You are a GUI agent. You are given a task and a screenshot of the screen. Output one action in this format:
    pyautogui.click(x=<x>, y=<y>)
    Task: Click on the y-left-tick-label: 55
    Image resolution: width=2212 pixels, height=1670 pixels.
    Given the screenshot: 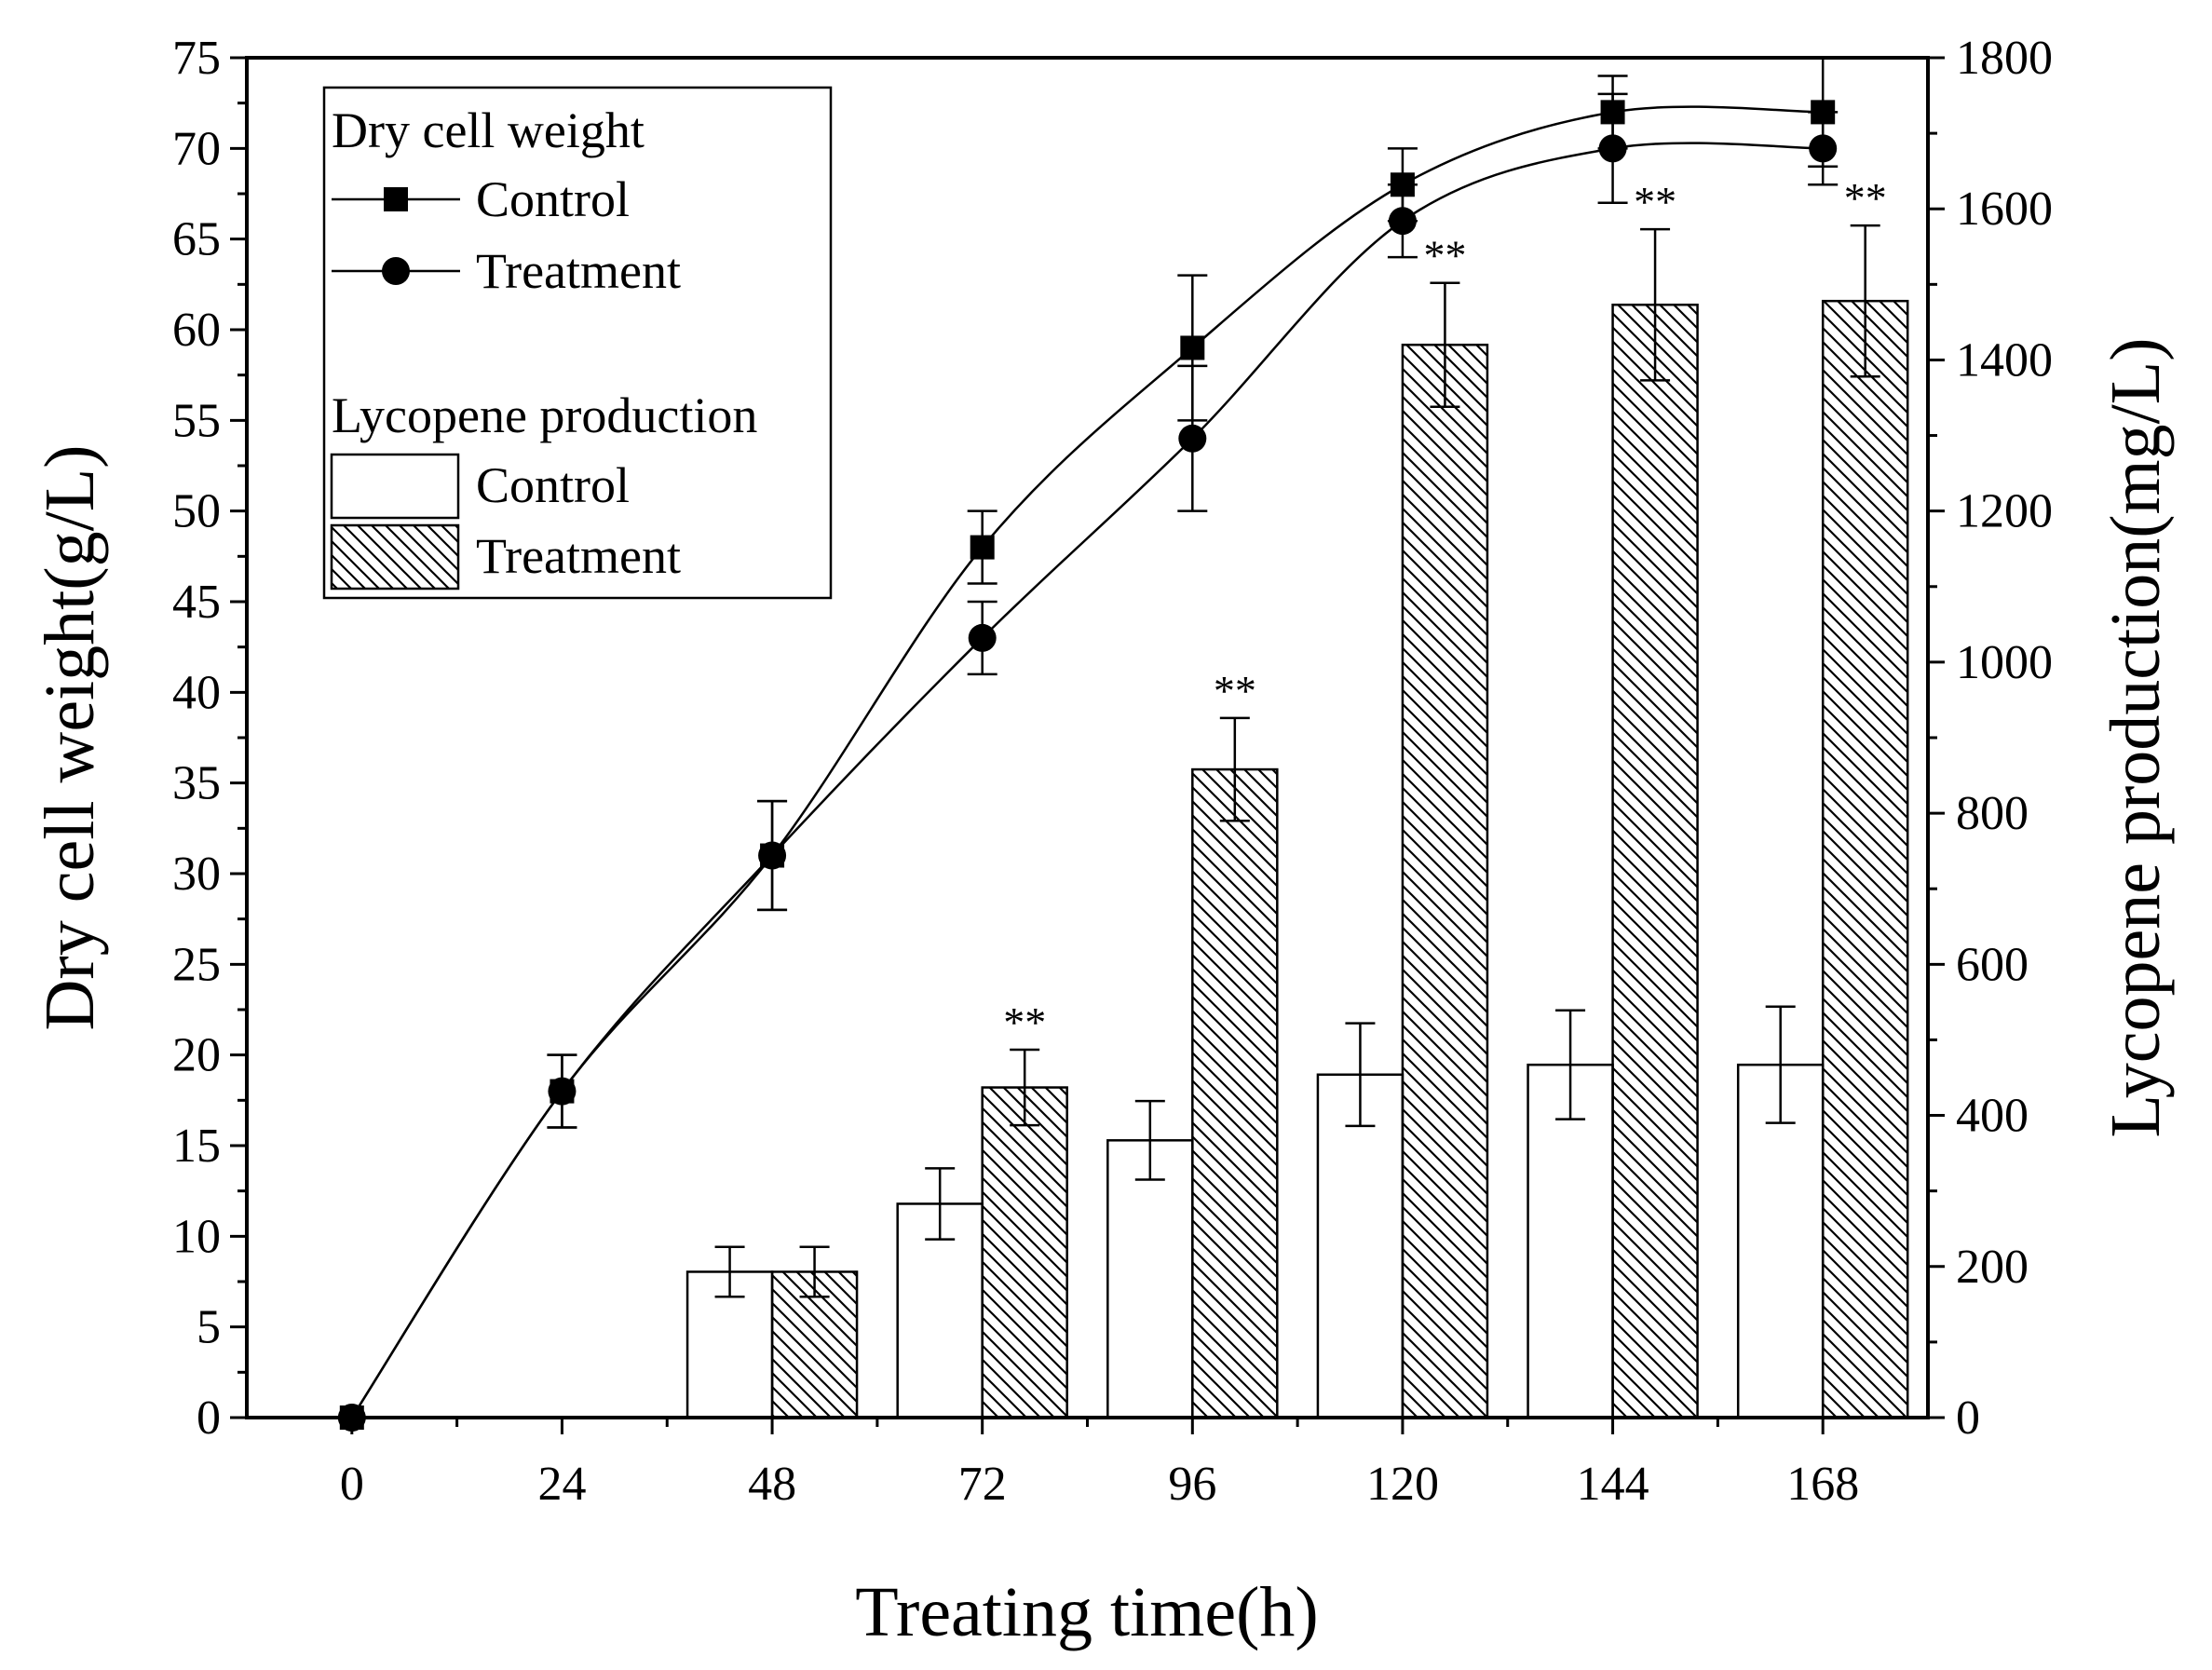 What is the action you would take?
    pyautogui.click(x=197, y=420)
    